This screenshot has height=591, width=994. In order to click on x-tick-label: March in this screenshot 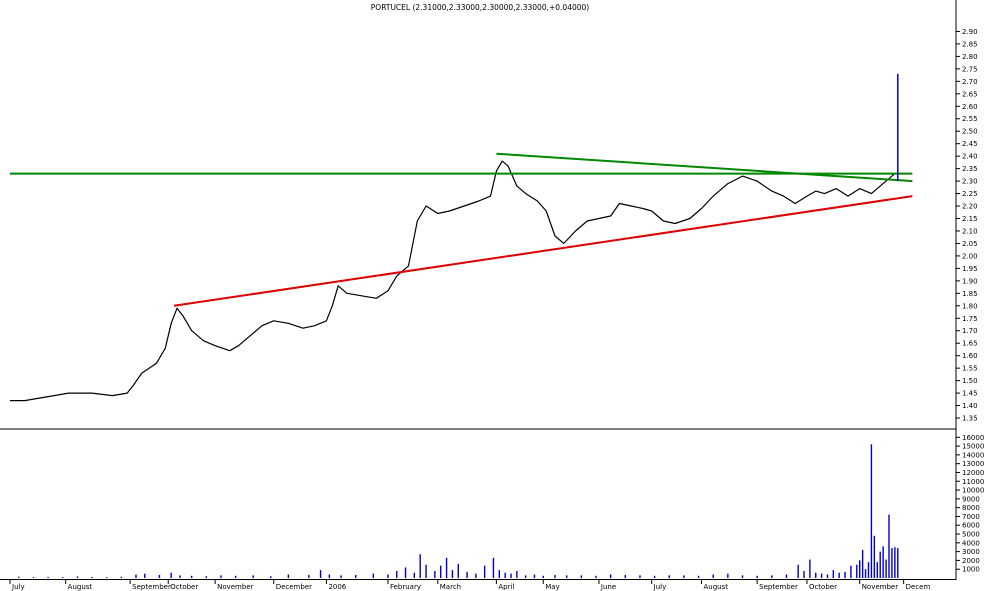, I will do `click(450, 587)`.